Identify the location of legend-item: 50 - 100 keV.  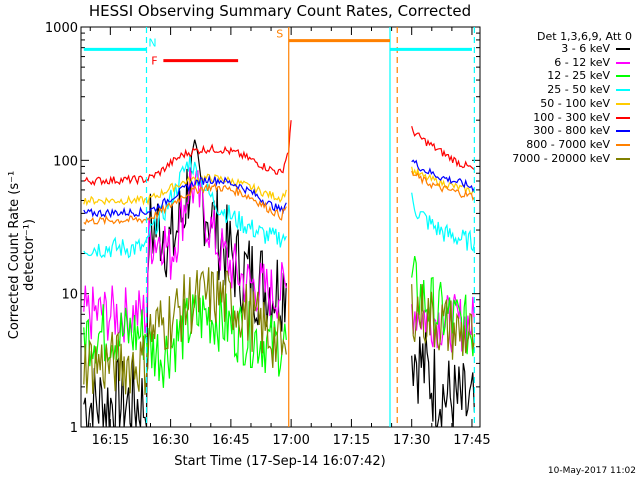
(551, 103).